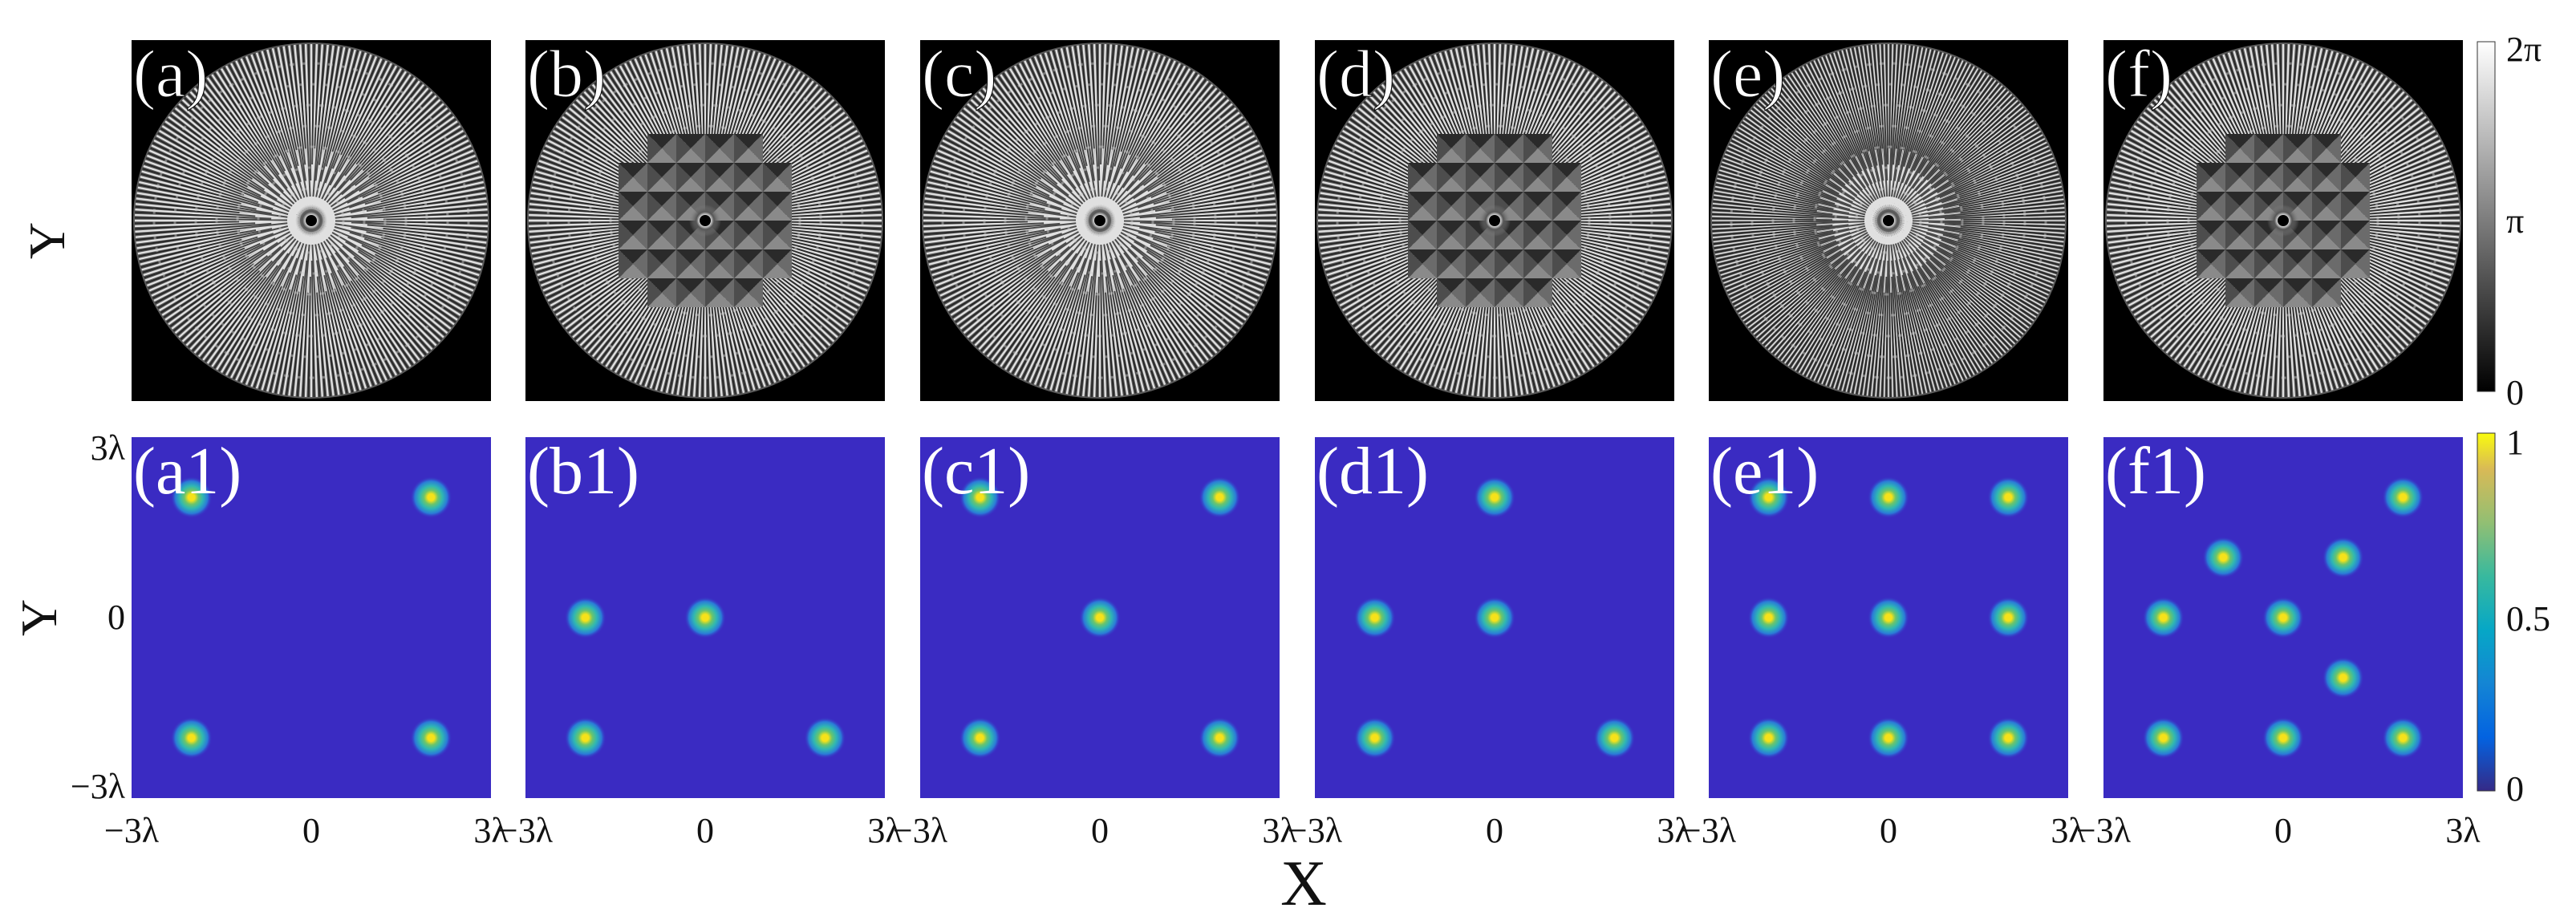 The image size is (2576, 916). Describe the element at coordinates (1883, 642) in the screenshot. I see `intensity-panel: (e1) −3λ 0 3λ` at that location.